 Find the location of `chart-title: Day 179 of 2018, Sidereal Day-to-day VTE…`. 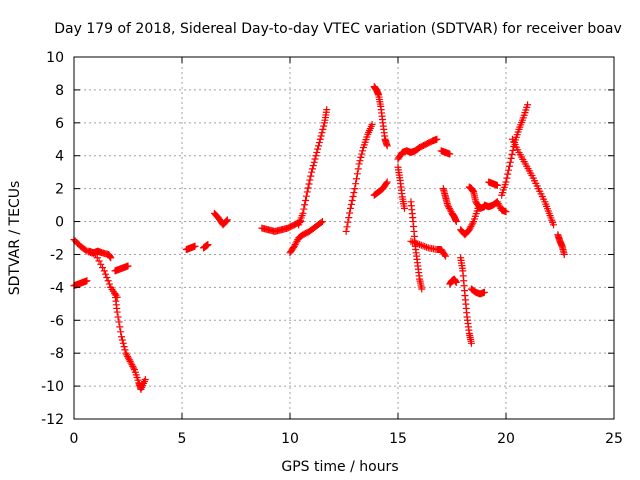

chart-title: Day 179 of 2018, Sidereal Day-to-day VTE… is located at coordinates (338, 29).